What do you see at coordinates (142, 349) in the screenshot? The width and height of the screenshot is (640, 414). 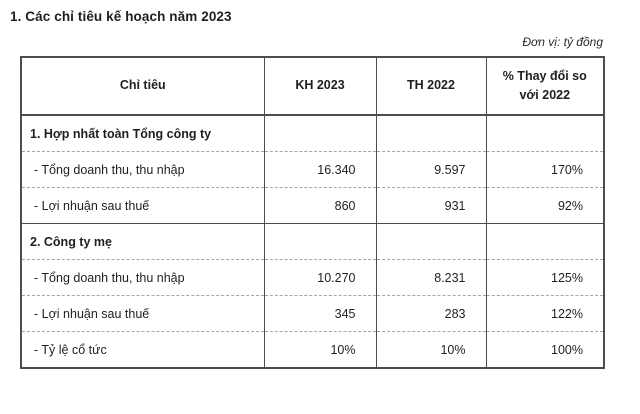 I see `row-label: - Tỷ lệ cổ tức` at bounding box center [142, 349].